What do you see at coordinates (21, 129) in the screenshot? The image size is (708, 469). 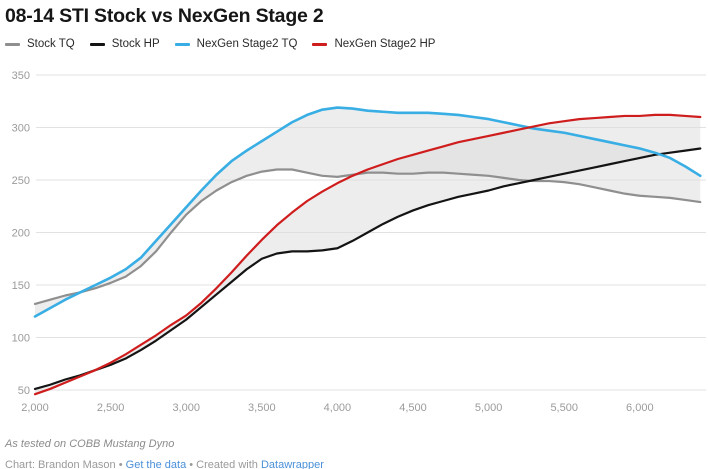 I see `y-tick-label: 300` at bounding box center [21, 129].